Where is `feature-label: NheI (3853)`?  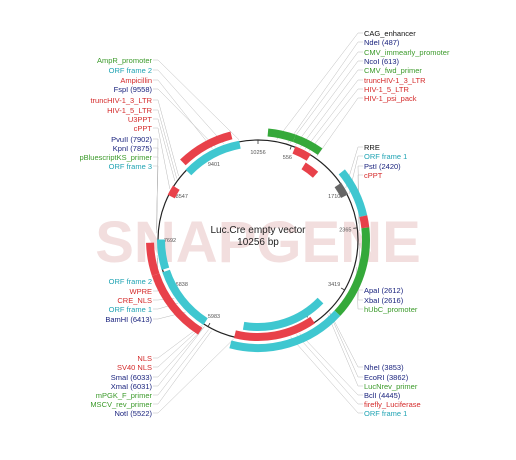 feature-label: NheI (3853) is located at coordinates (384, 367).